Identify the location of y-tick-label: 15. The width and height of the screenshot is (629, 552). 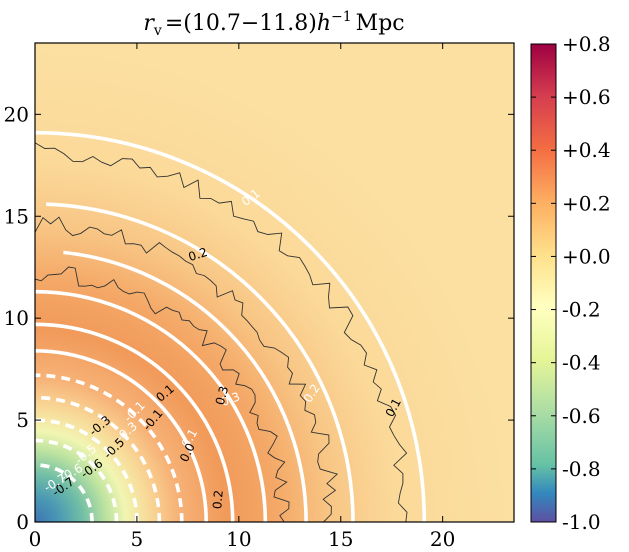
(16, 216).